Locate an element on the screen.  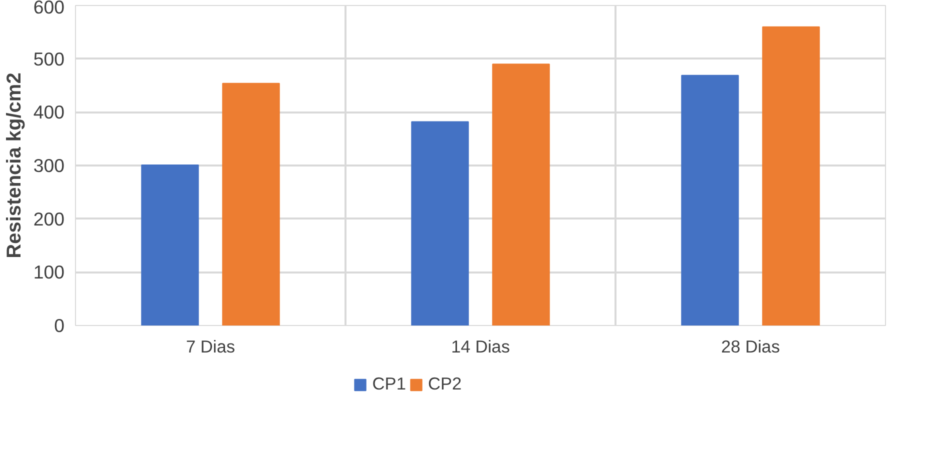
y-tick-label: 200 is located at coordinates (49, 219).